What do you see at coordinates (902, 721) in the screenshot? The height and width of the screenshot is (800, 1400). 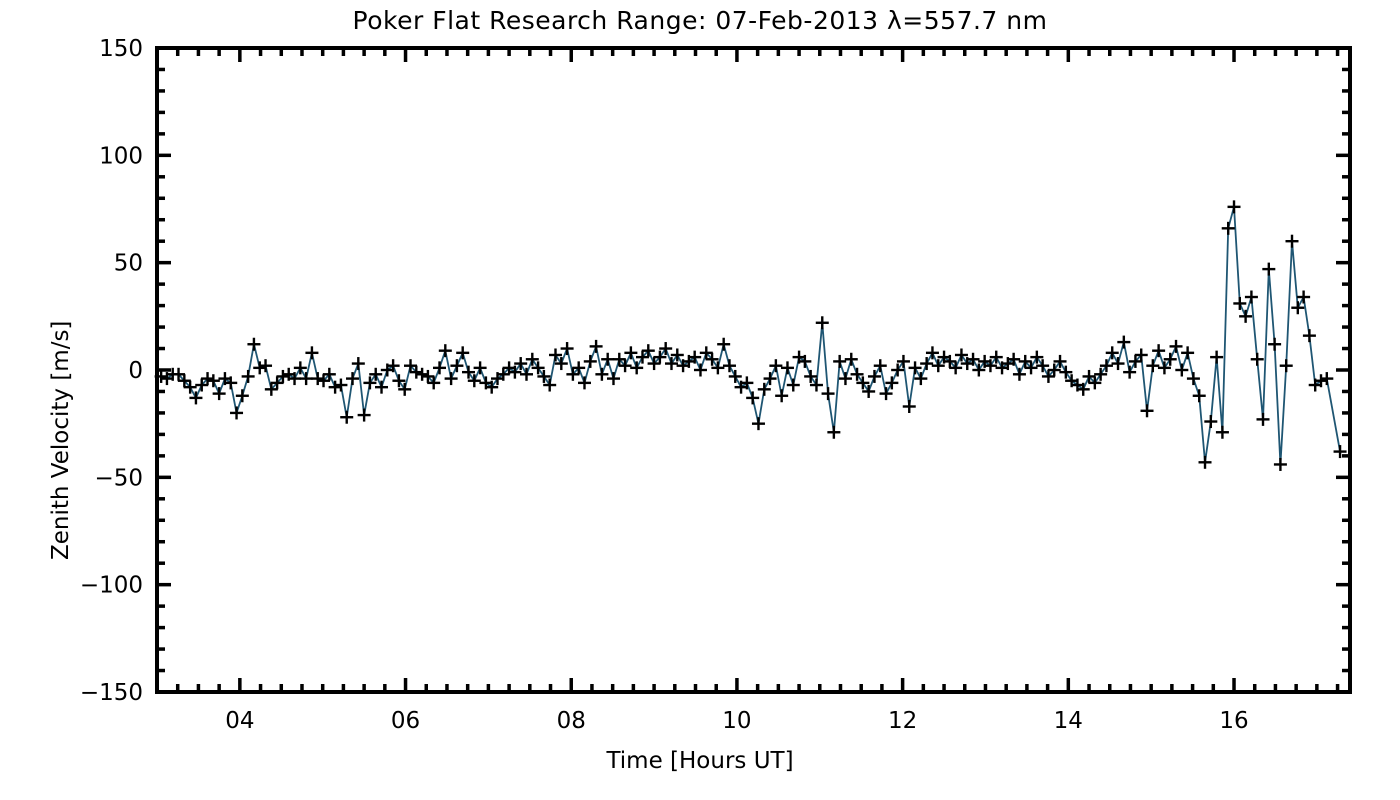 I see `x-tick-label: 12` at bounding box center [902, 721].